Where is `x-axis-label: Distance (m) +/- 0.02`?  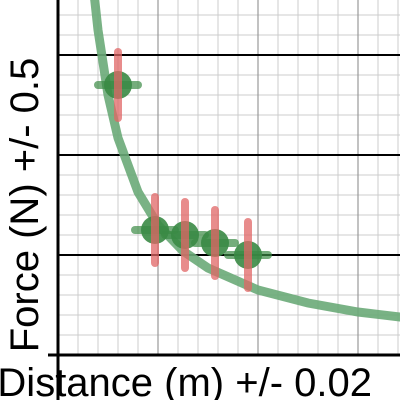 x-axis-label: Distance (m) +/- 0.02 is located at coordinates (186, 380).